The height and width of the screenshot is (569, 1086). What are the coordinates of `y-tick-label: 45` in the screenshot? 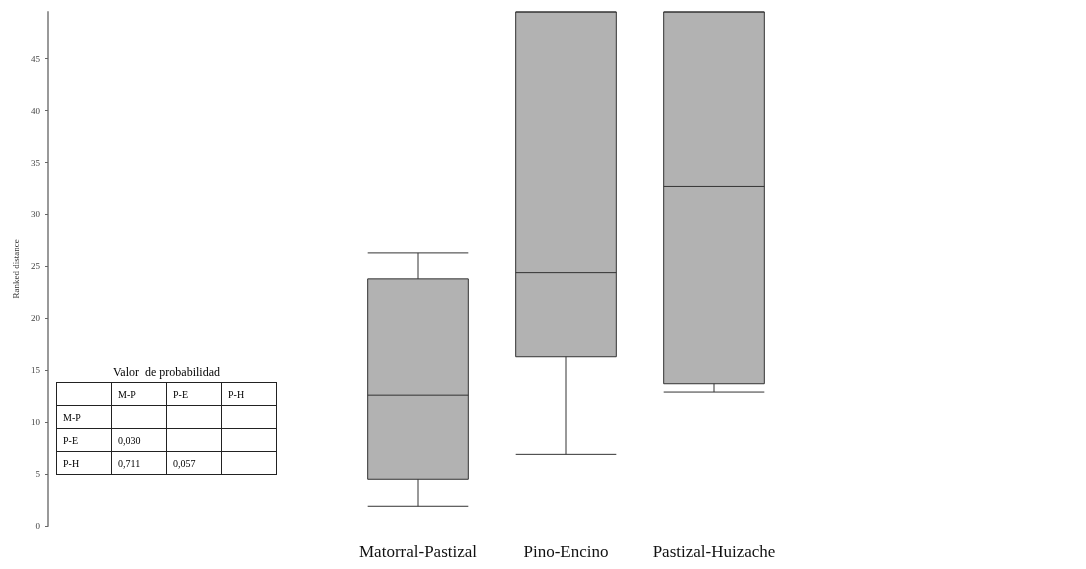 It's located at (36, 58).